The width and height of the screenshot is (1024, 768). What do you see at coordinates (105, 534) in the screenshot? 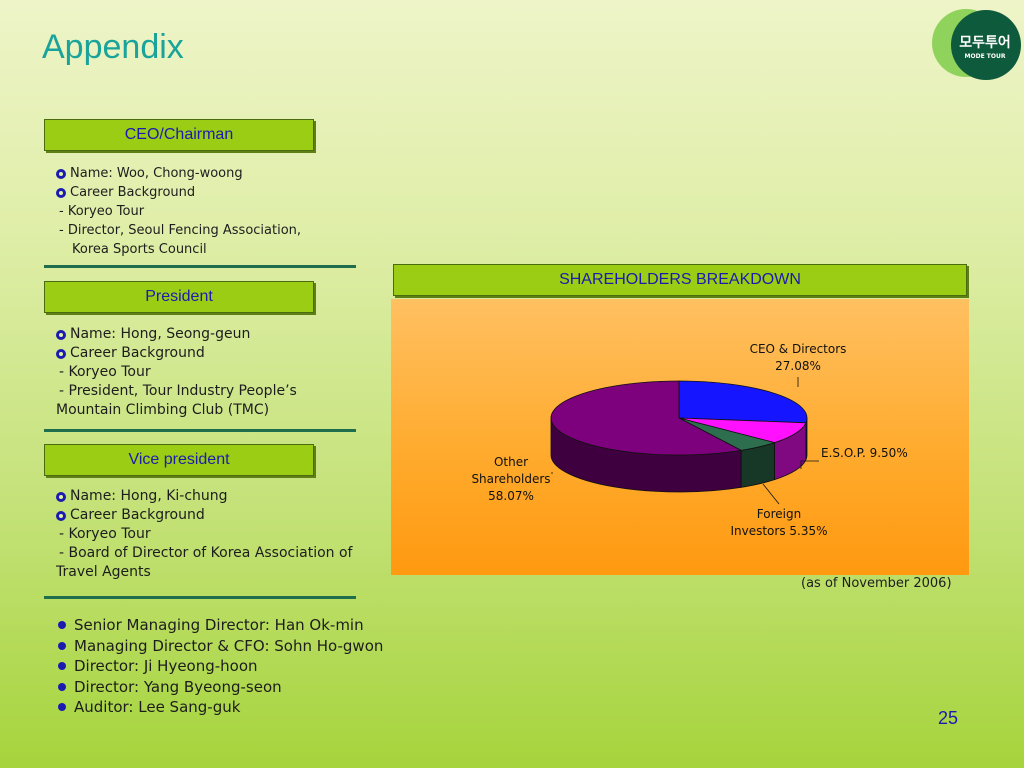
I see `vice-president-career-item: - Koryeo Tour` at bounding box center [105, 534].